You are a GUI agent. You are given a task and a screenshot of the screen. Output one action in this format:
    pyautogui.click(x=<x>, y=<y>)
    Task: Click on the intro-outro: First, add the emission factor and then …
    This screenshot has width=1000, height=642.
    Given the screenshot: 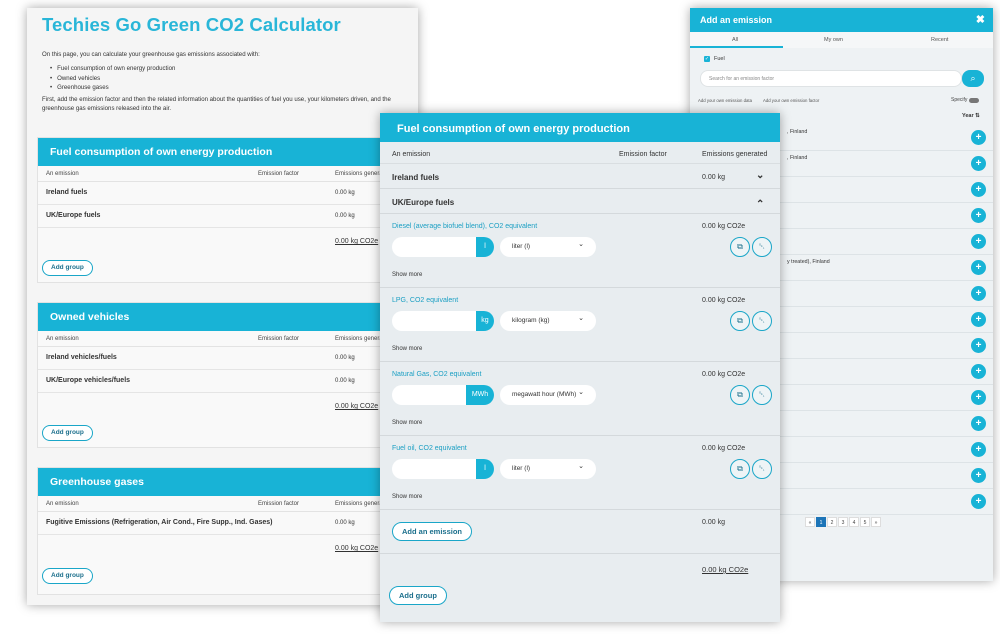 What is the action you would take?
    pyautogui.click(x=216, y=104)
    